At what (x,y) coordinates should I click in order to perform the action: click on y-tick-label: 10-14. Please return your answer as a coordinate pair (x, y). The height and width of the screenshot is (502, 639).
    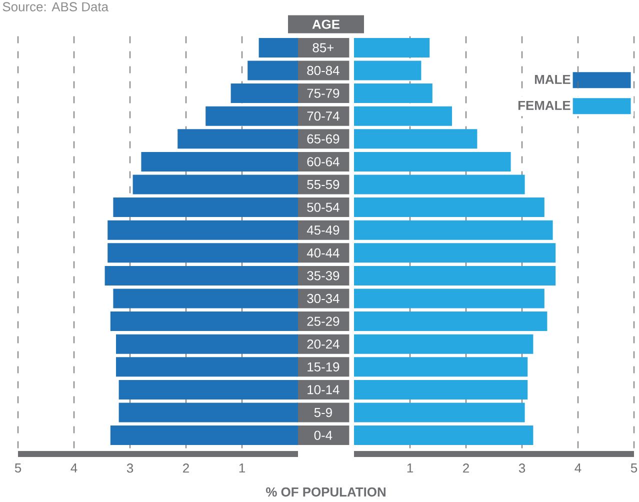
    Looking at the image, I should click on (324, 389).